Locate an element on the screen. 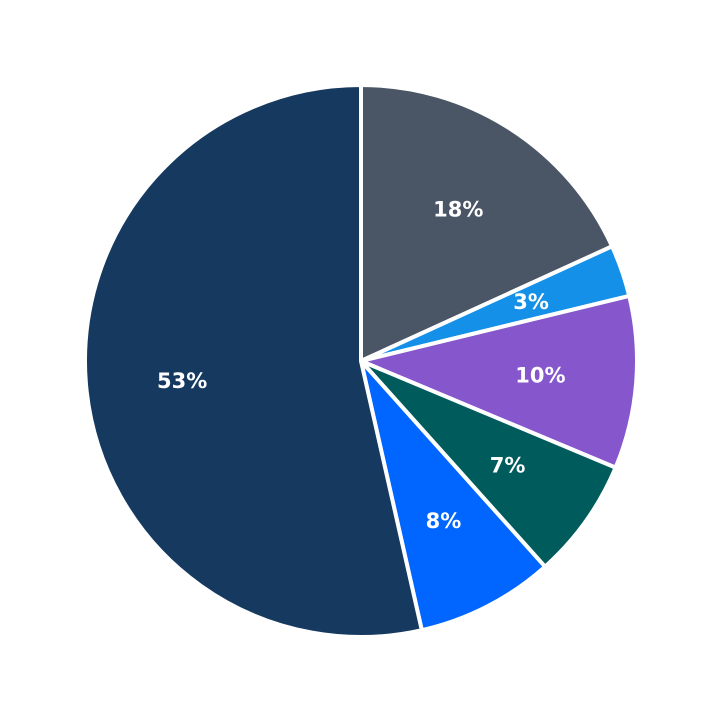  pie-slice-label-1: 3% is located at coordinates (531, 302).